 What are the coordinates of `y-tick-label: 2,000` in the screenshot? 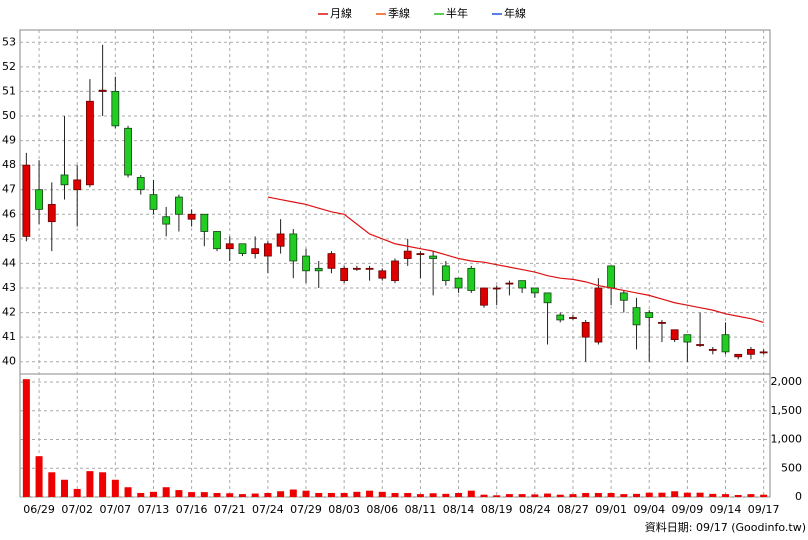 It's located at (787, 381).